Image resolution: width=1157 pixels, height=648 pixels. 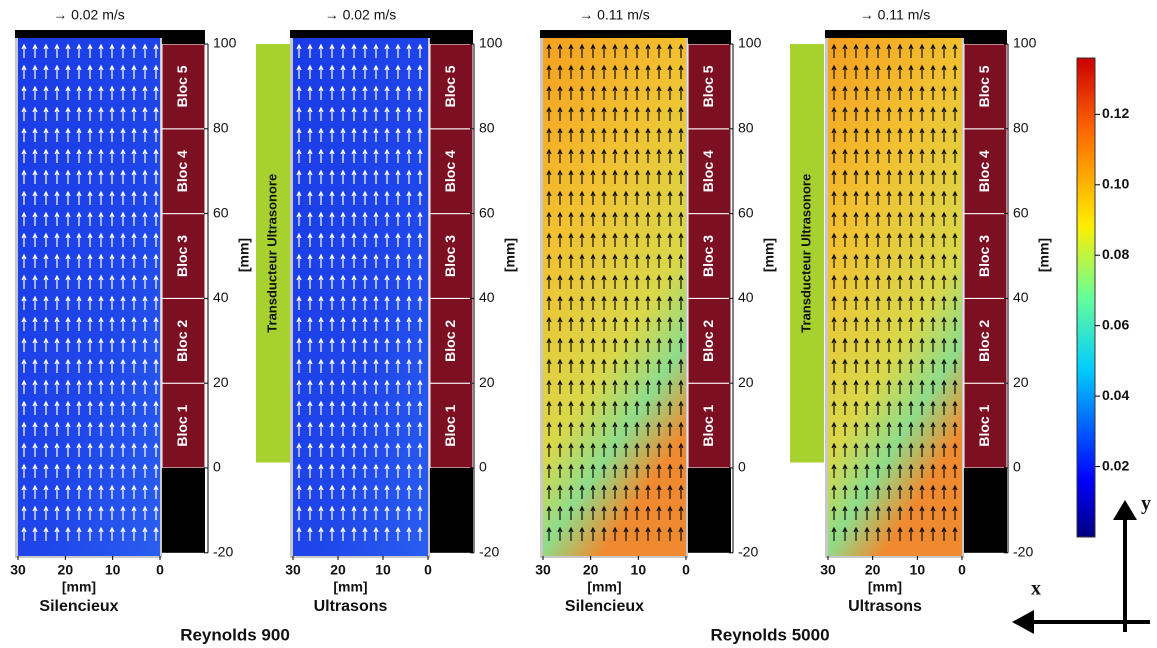 I want to click on x-tick-label: 0, so click(x=428, y=570).